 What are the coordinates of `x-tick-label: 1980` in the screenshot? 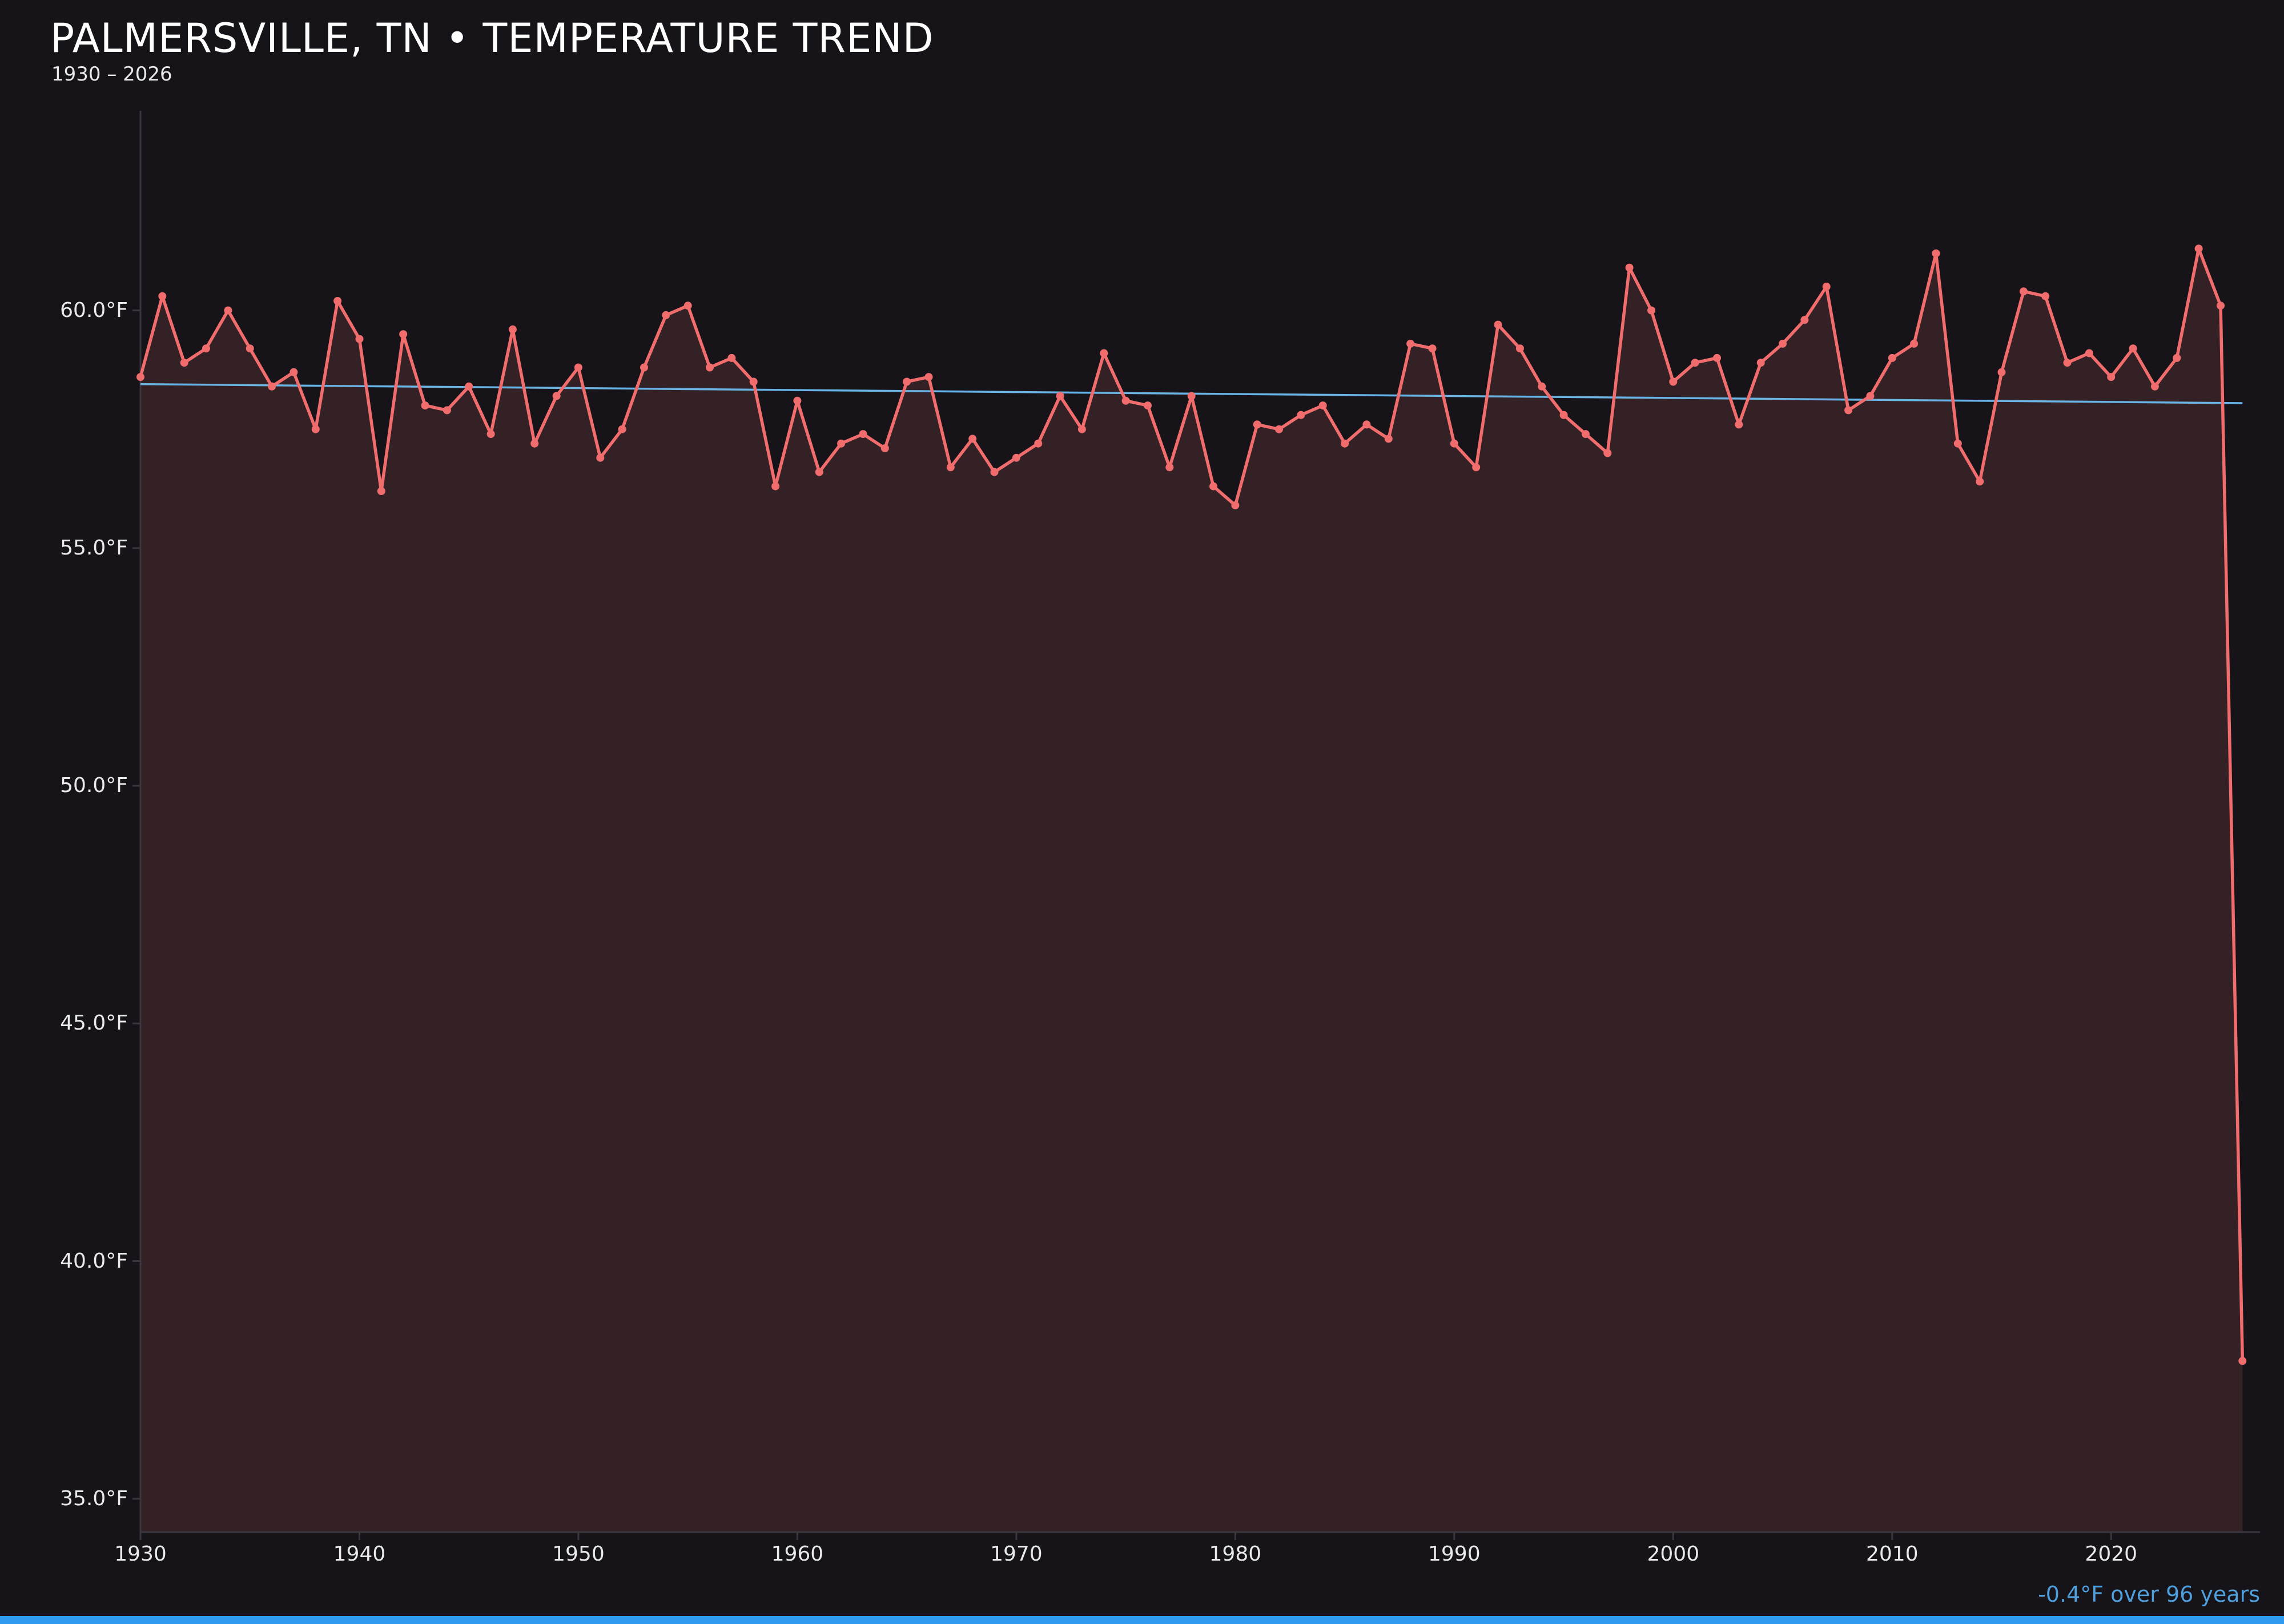 It's located at (1235, 1554).